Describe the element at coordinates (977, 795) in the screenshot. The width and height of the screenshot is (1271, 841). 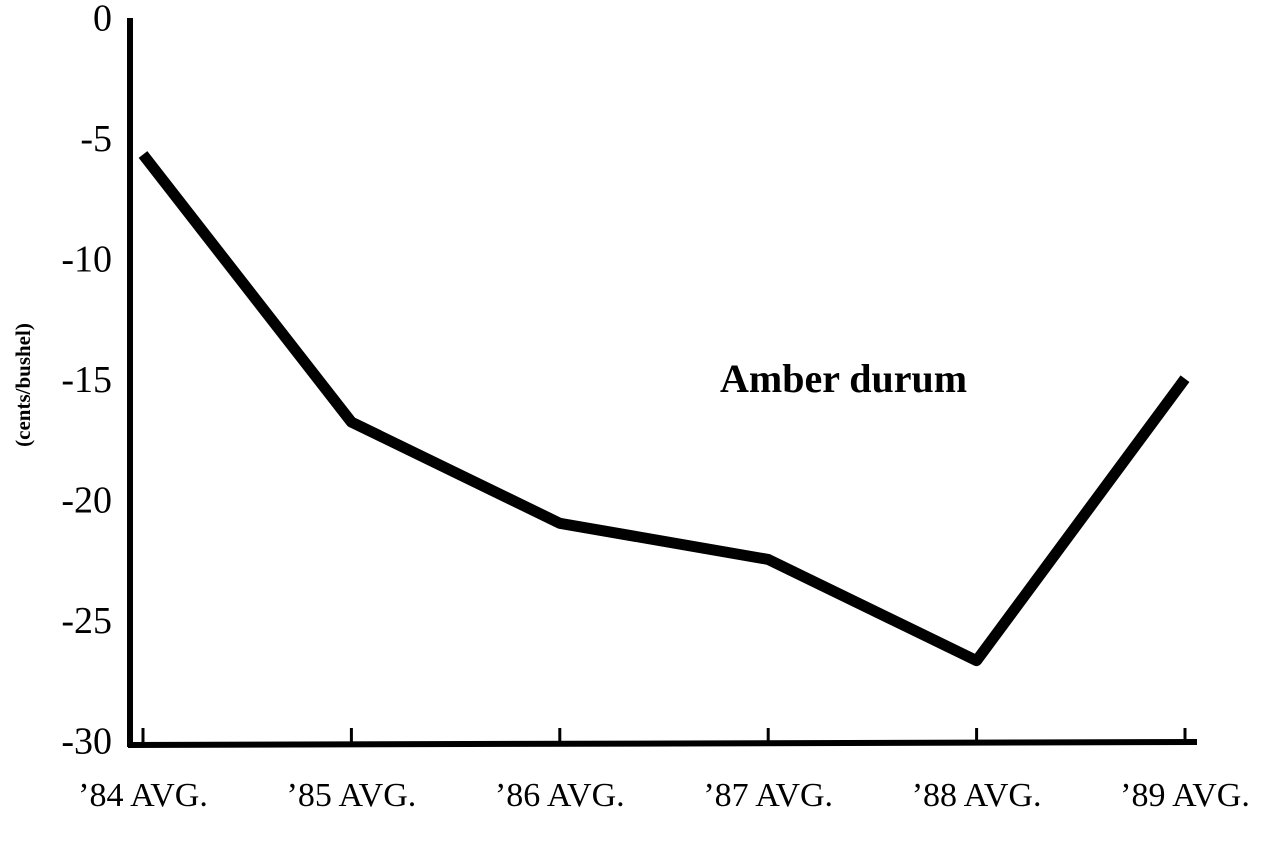
I see `x-tick-label: ’88 AVG.` at that location.